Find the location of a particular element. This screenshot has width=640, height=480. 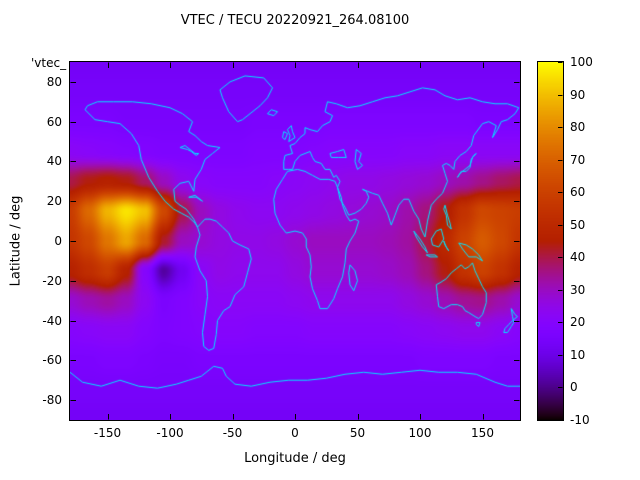

y-tick-label: 20 is located at coordinates (54, 201).